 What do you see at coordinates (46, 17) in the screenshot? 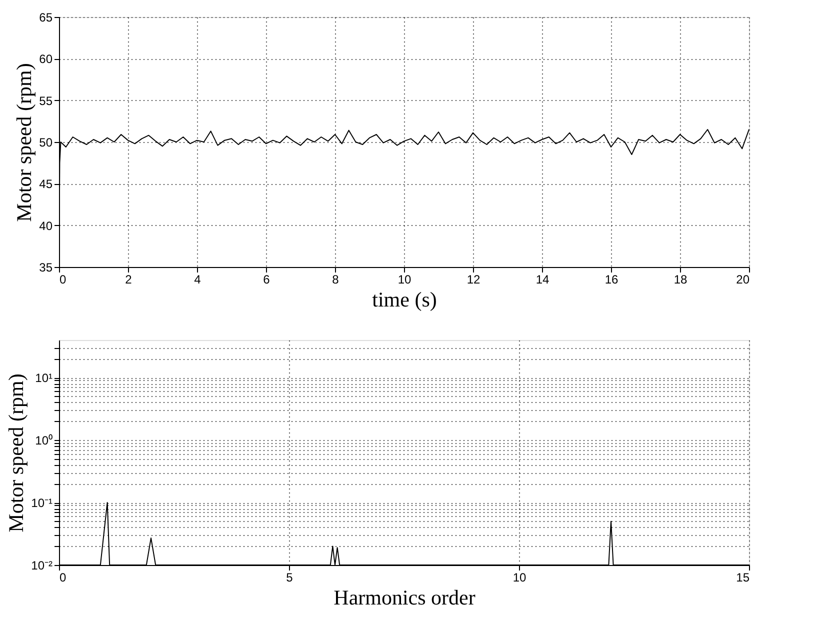
I see `y-tick-label: 65` at bounding box center [46, 17].